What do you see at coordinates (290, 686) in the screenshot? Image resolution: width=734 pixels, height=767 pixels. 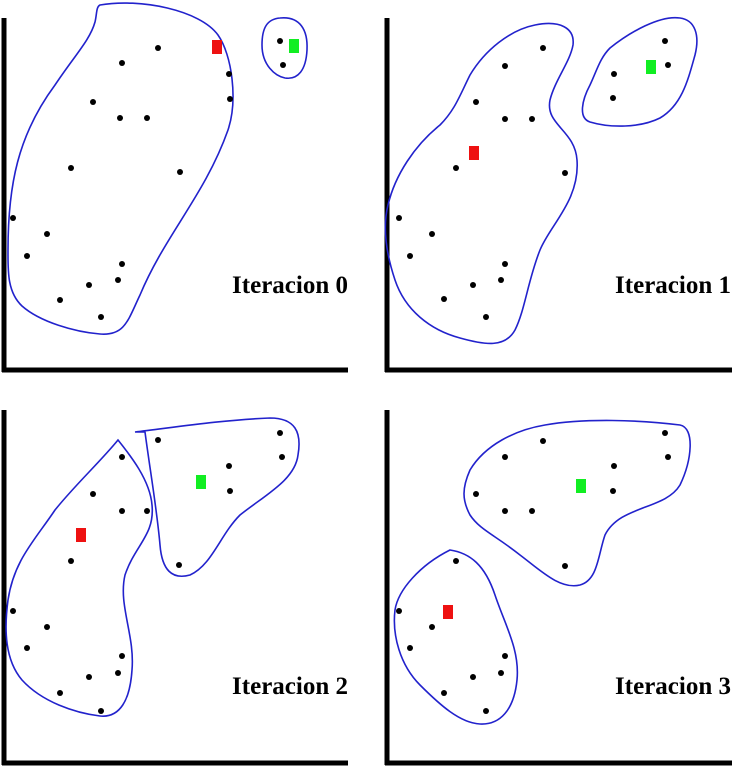 I see `panel-label: Iteracion 2` at bounding box center [290, 686].